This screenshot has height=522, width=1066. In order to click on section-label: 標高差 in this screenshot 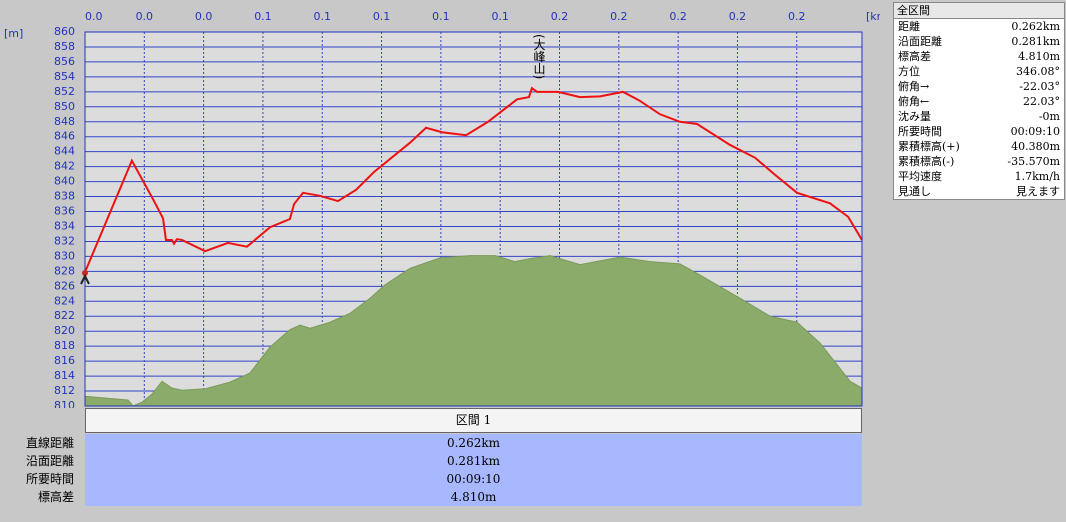, I will do `click(55, 497)`.